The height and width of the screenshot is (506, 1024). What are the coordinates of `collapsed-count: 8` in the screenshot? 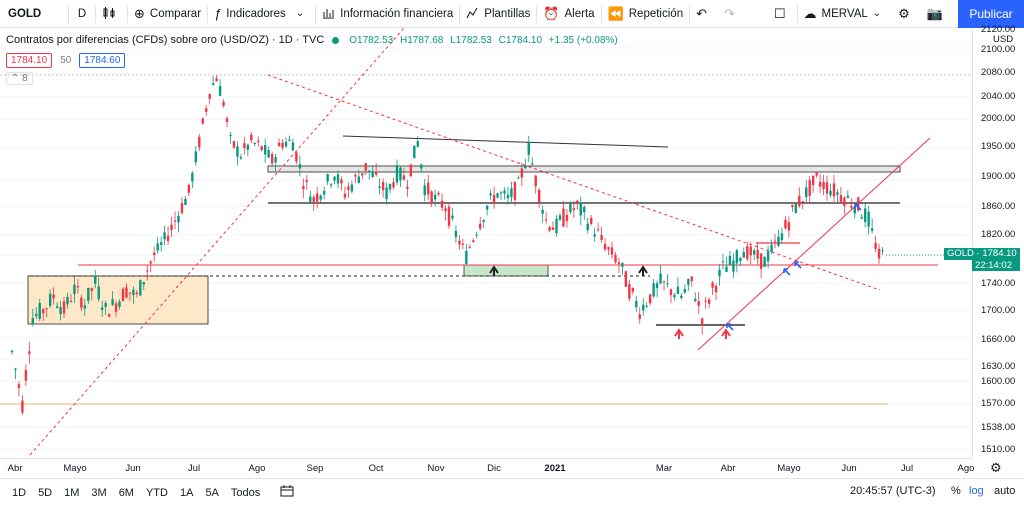 It's located at (25, 78).